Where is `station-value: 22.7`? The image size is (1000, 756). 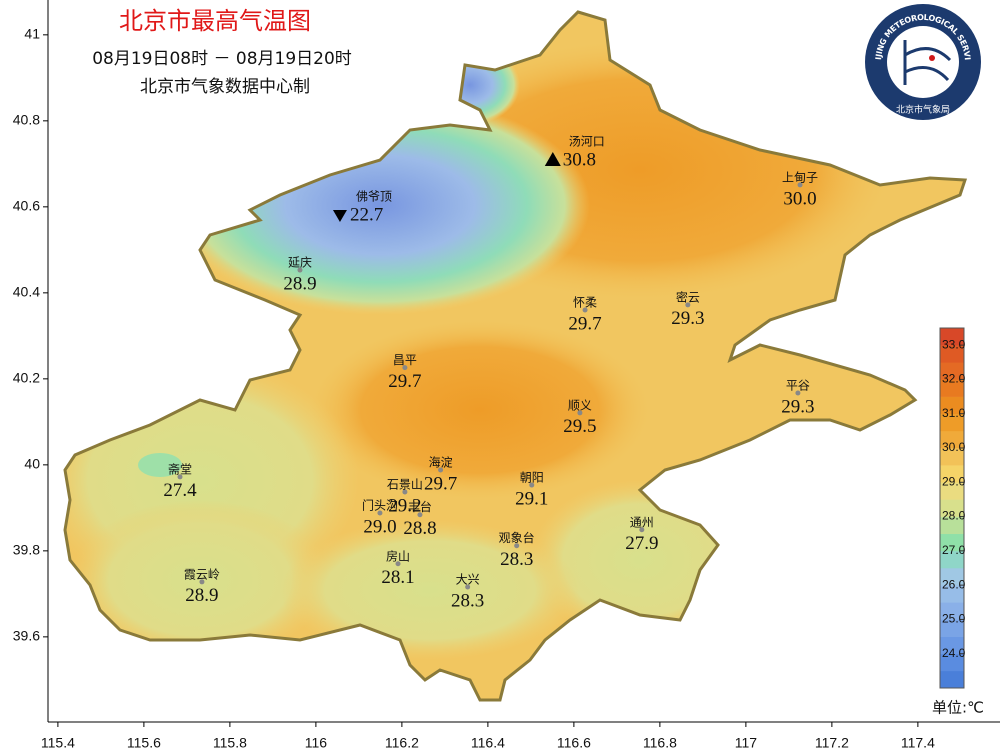
station-value: 22.7 is located at coordinates (366, 214).